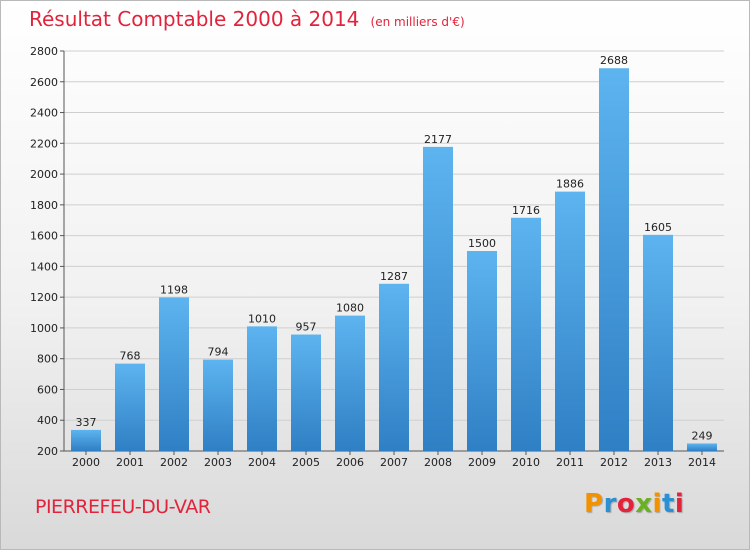 This screenshot has width=750, height=550. What do you see at coordinates (44, 205) in the screenshot?
I see `y-tick-label: 1800` at bounding box center [44, 205].